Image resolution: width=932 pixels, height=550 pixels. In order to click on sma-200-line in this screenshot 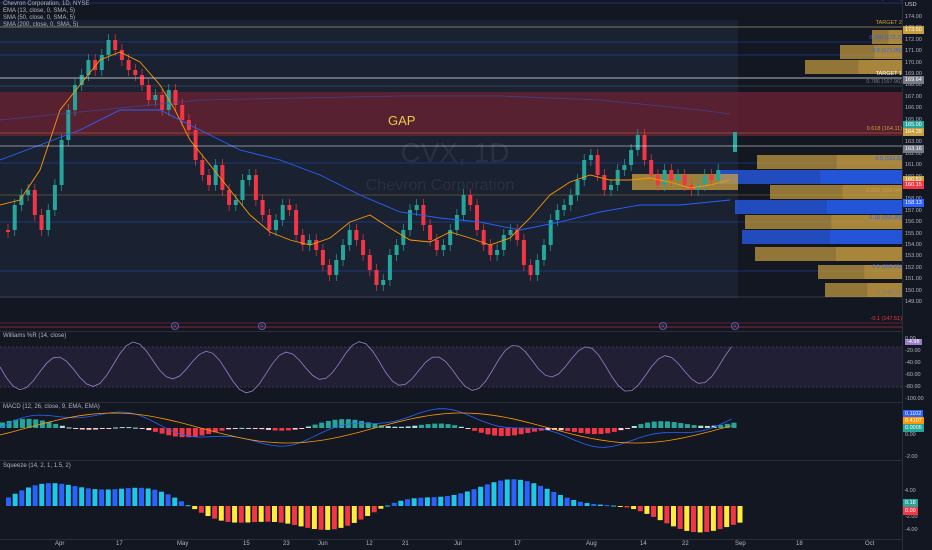, I will do `click(365, 108)`.